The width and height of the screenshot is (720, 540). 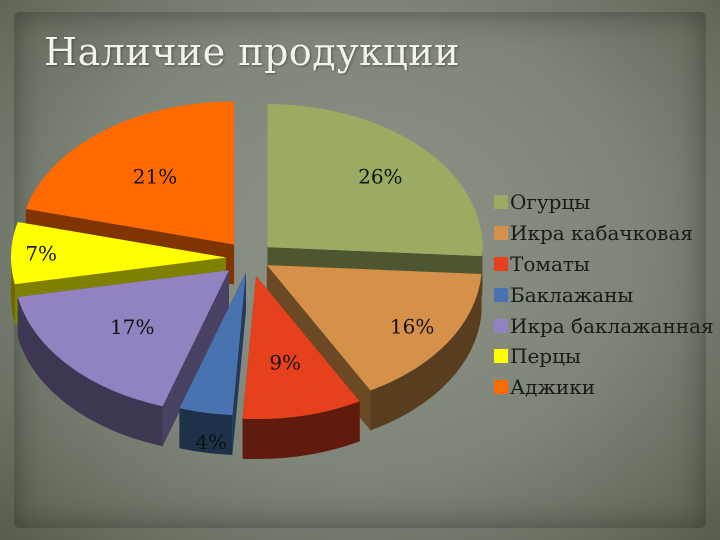 I want to click on data-label-икра-баклажанная: 17%, so click(x=132, y=327).